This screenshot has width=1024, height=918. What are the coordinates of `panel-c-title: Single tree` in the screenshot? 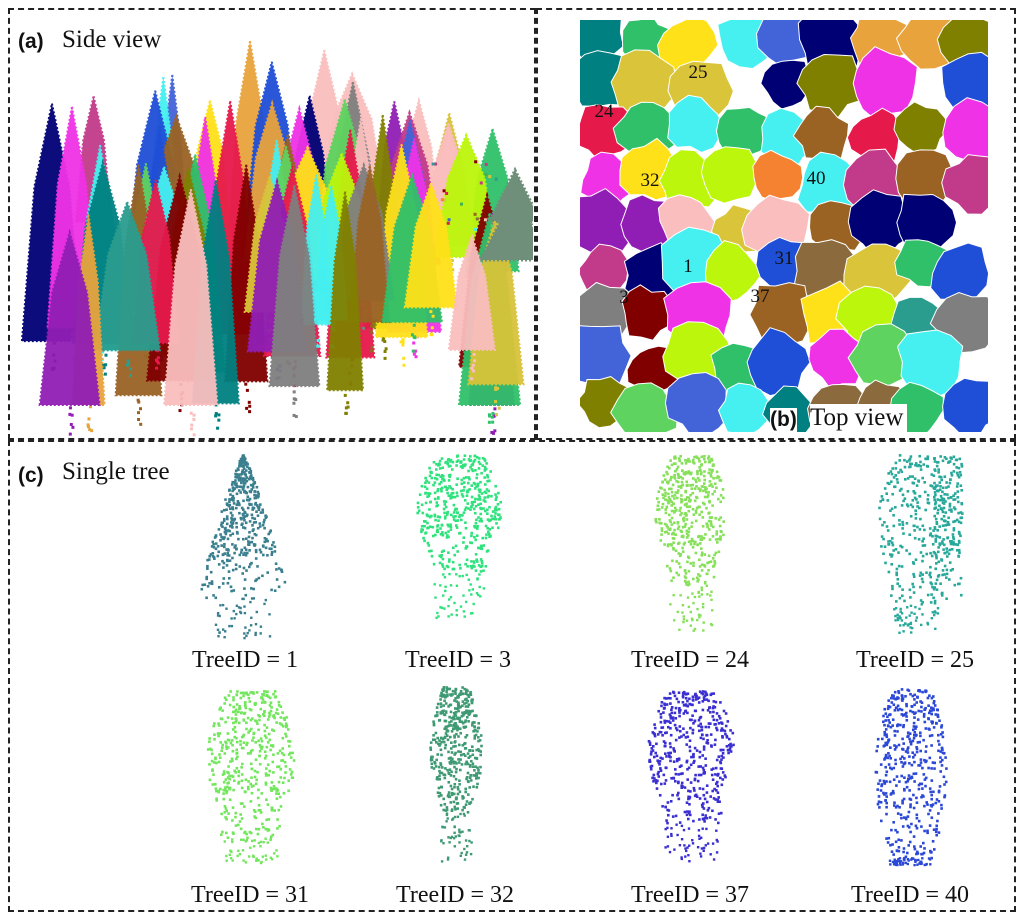 It's located at (116, 471).